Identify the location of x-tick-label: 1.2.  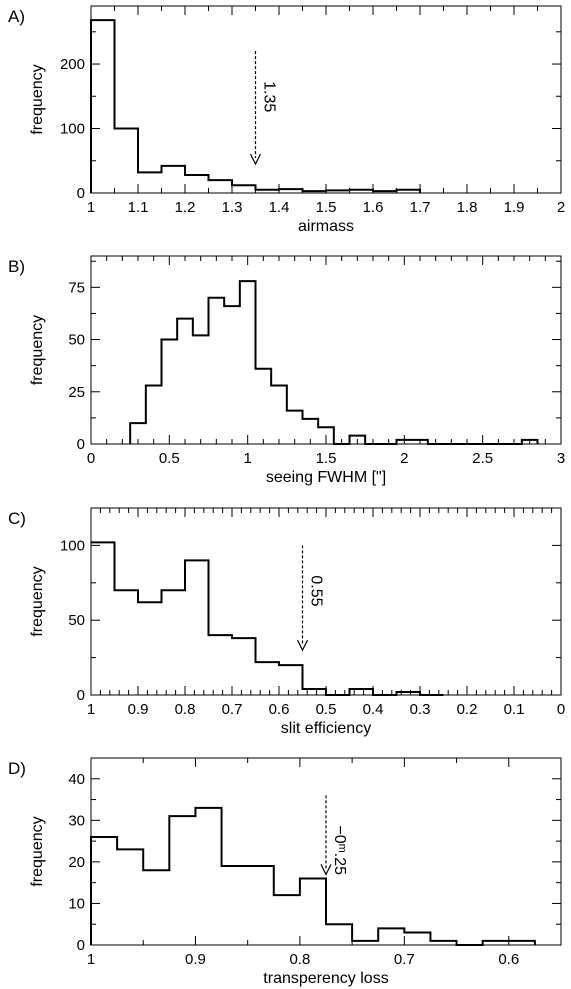
(185, 207).